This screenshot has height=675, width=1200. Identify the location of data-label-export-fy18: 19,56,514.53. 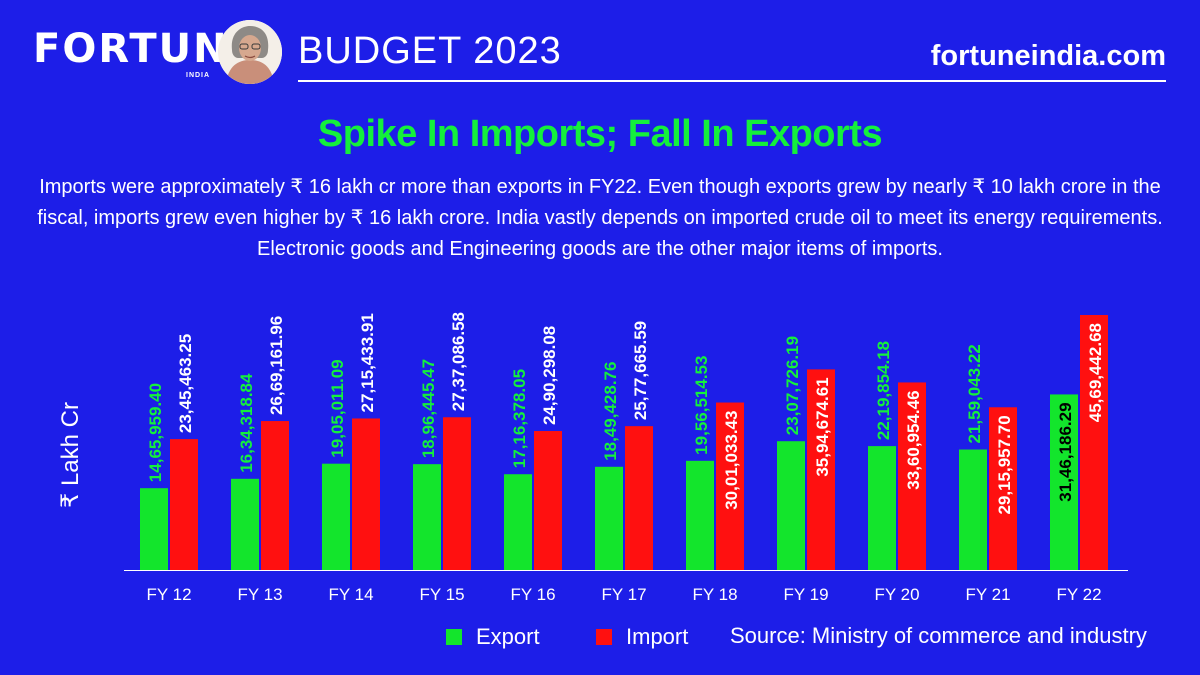
(701, 405).